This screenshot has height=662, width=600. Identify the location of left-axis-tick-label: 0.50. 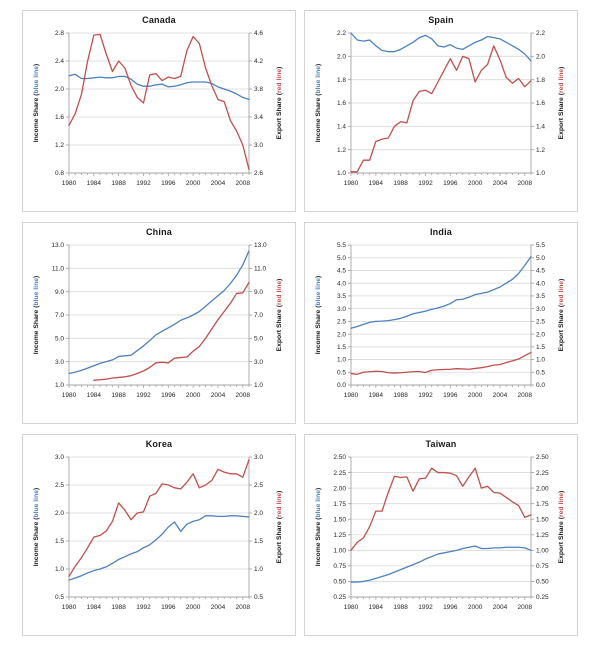
(339, 582).